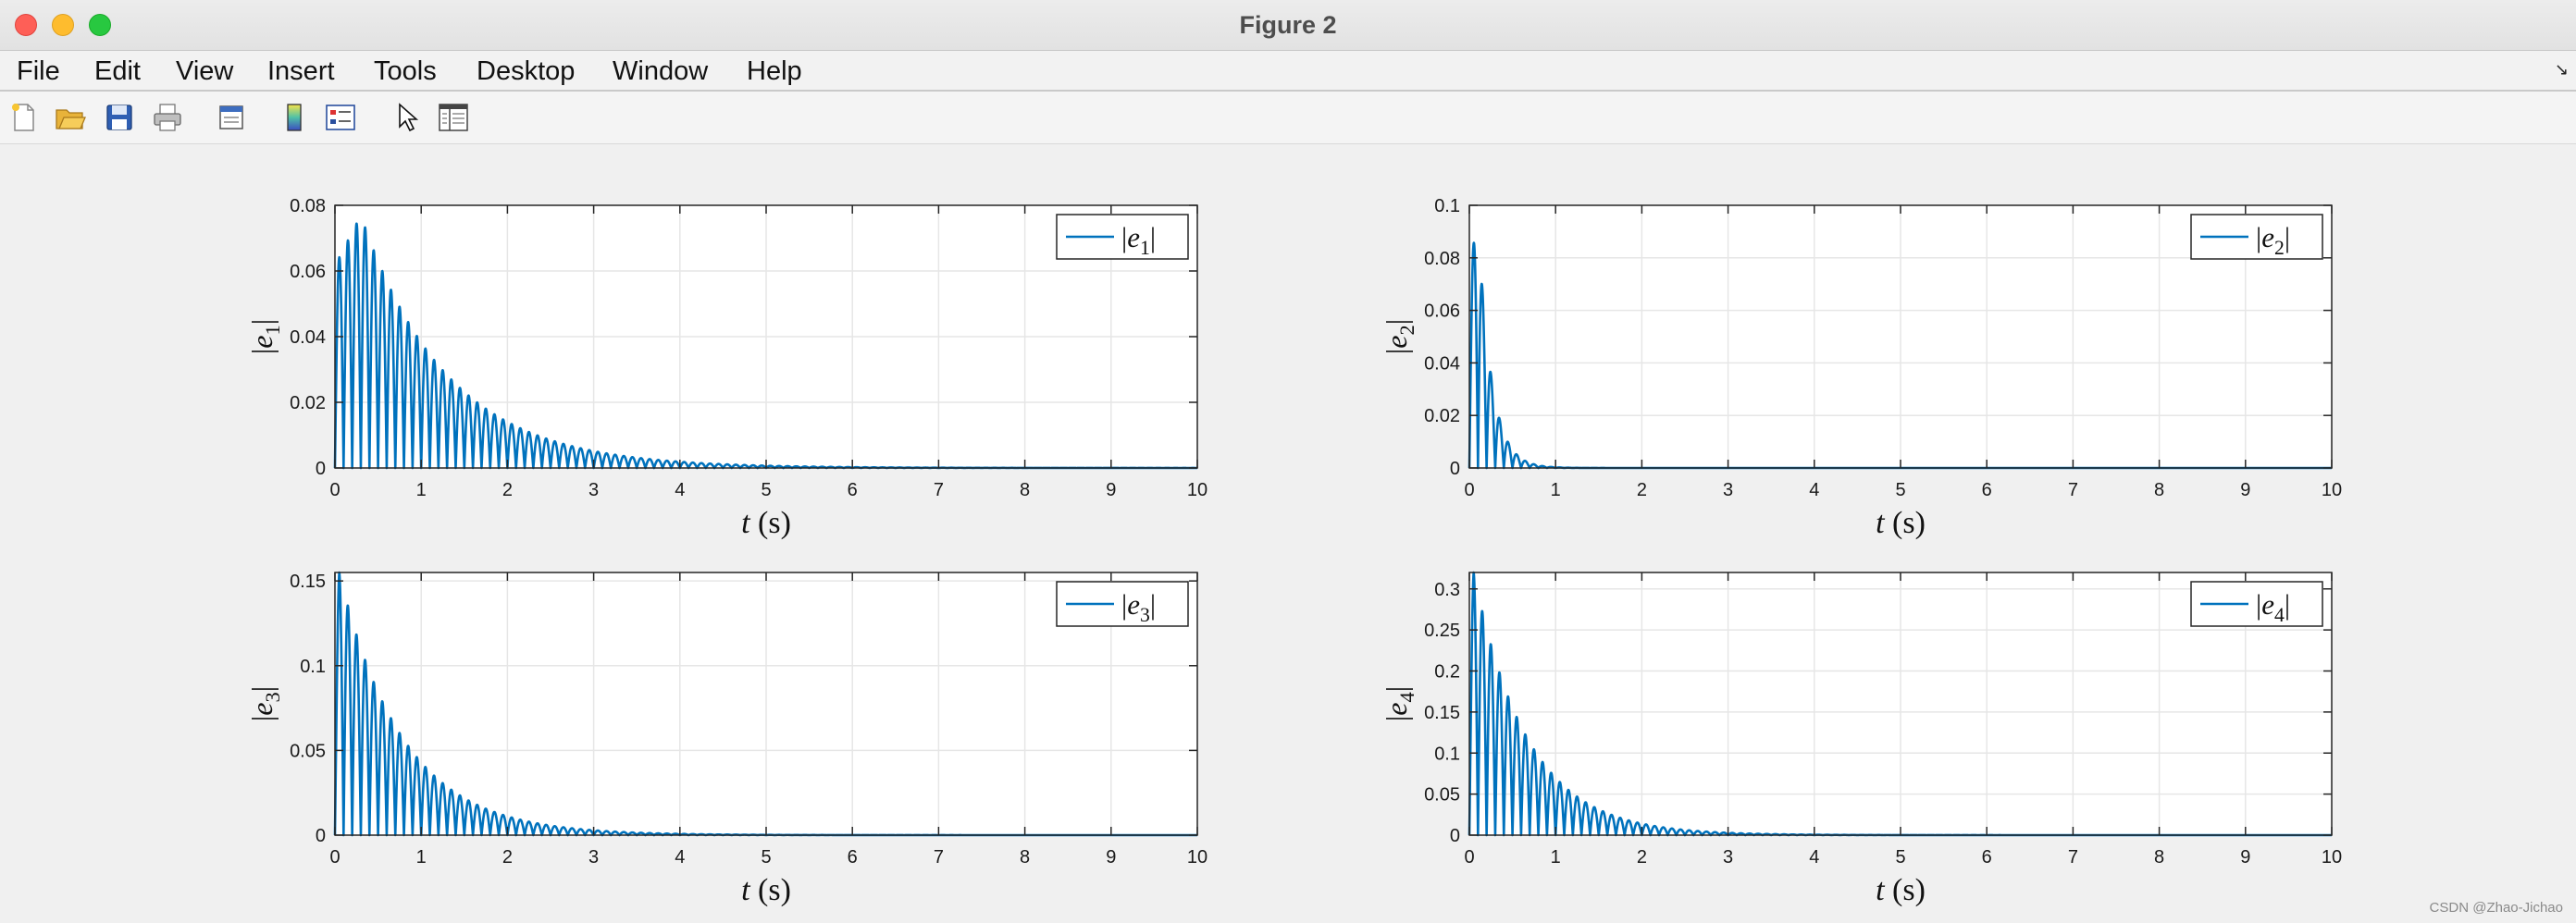 This screenshot has height=923, width=2576. What do you see at coordinates (1447, 590) in the screenshot?
I see `y-tick-label: 0.3` at bounding box center [1447, 590].